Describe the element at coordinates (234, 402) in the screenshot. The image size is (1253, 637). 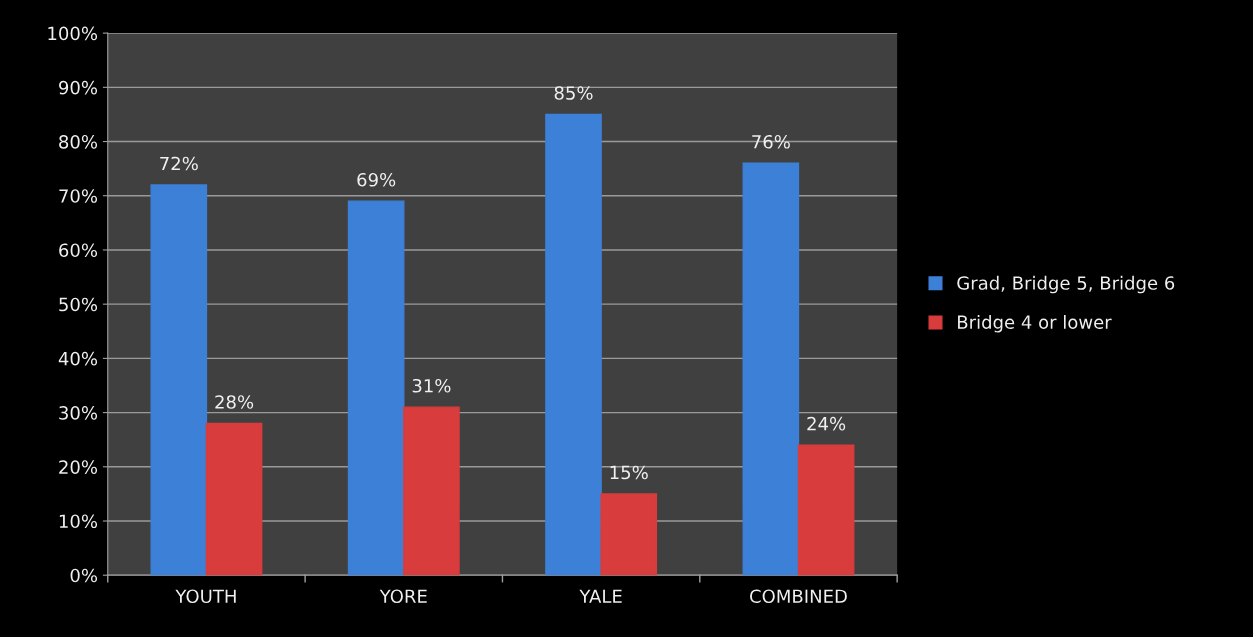
I see `data-label: 28%` at that location.